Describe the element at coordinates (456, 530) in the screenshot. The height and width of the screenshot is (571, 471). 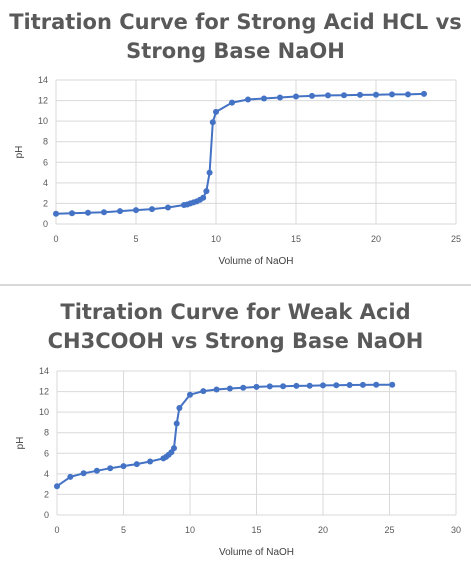
I see `x-tick-label: 30` at that location.